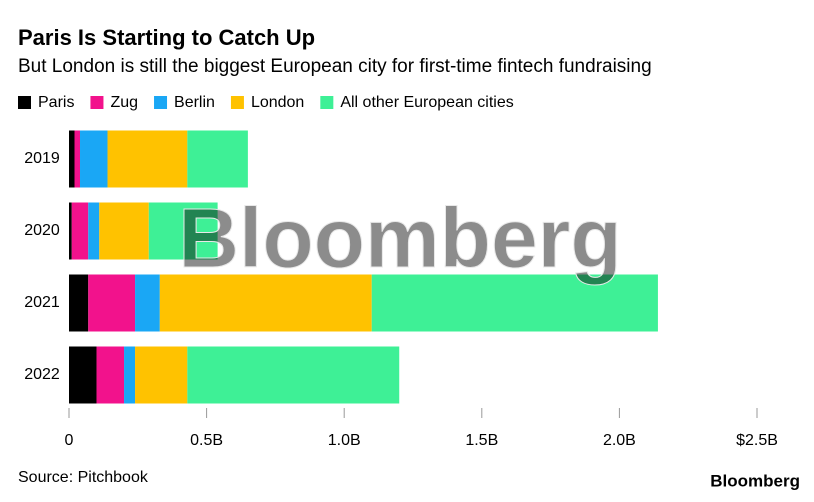 Image resolution: width=814 pixels, height=502 pixels. I want to click on legend-label: All other European cities, so click(426, 102).